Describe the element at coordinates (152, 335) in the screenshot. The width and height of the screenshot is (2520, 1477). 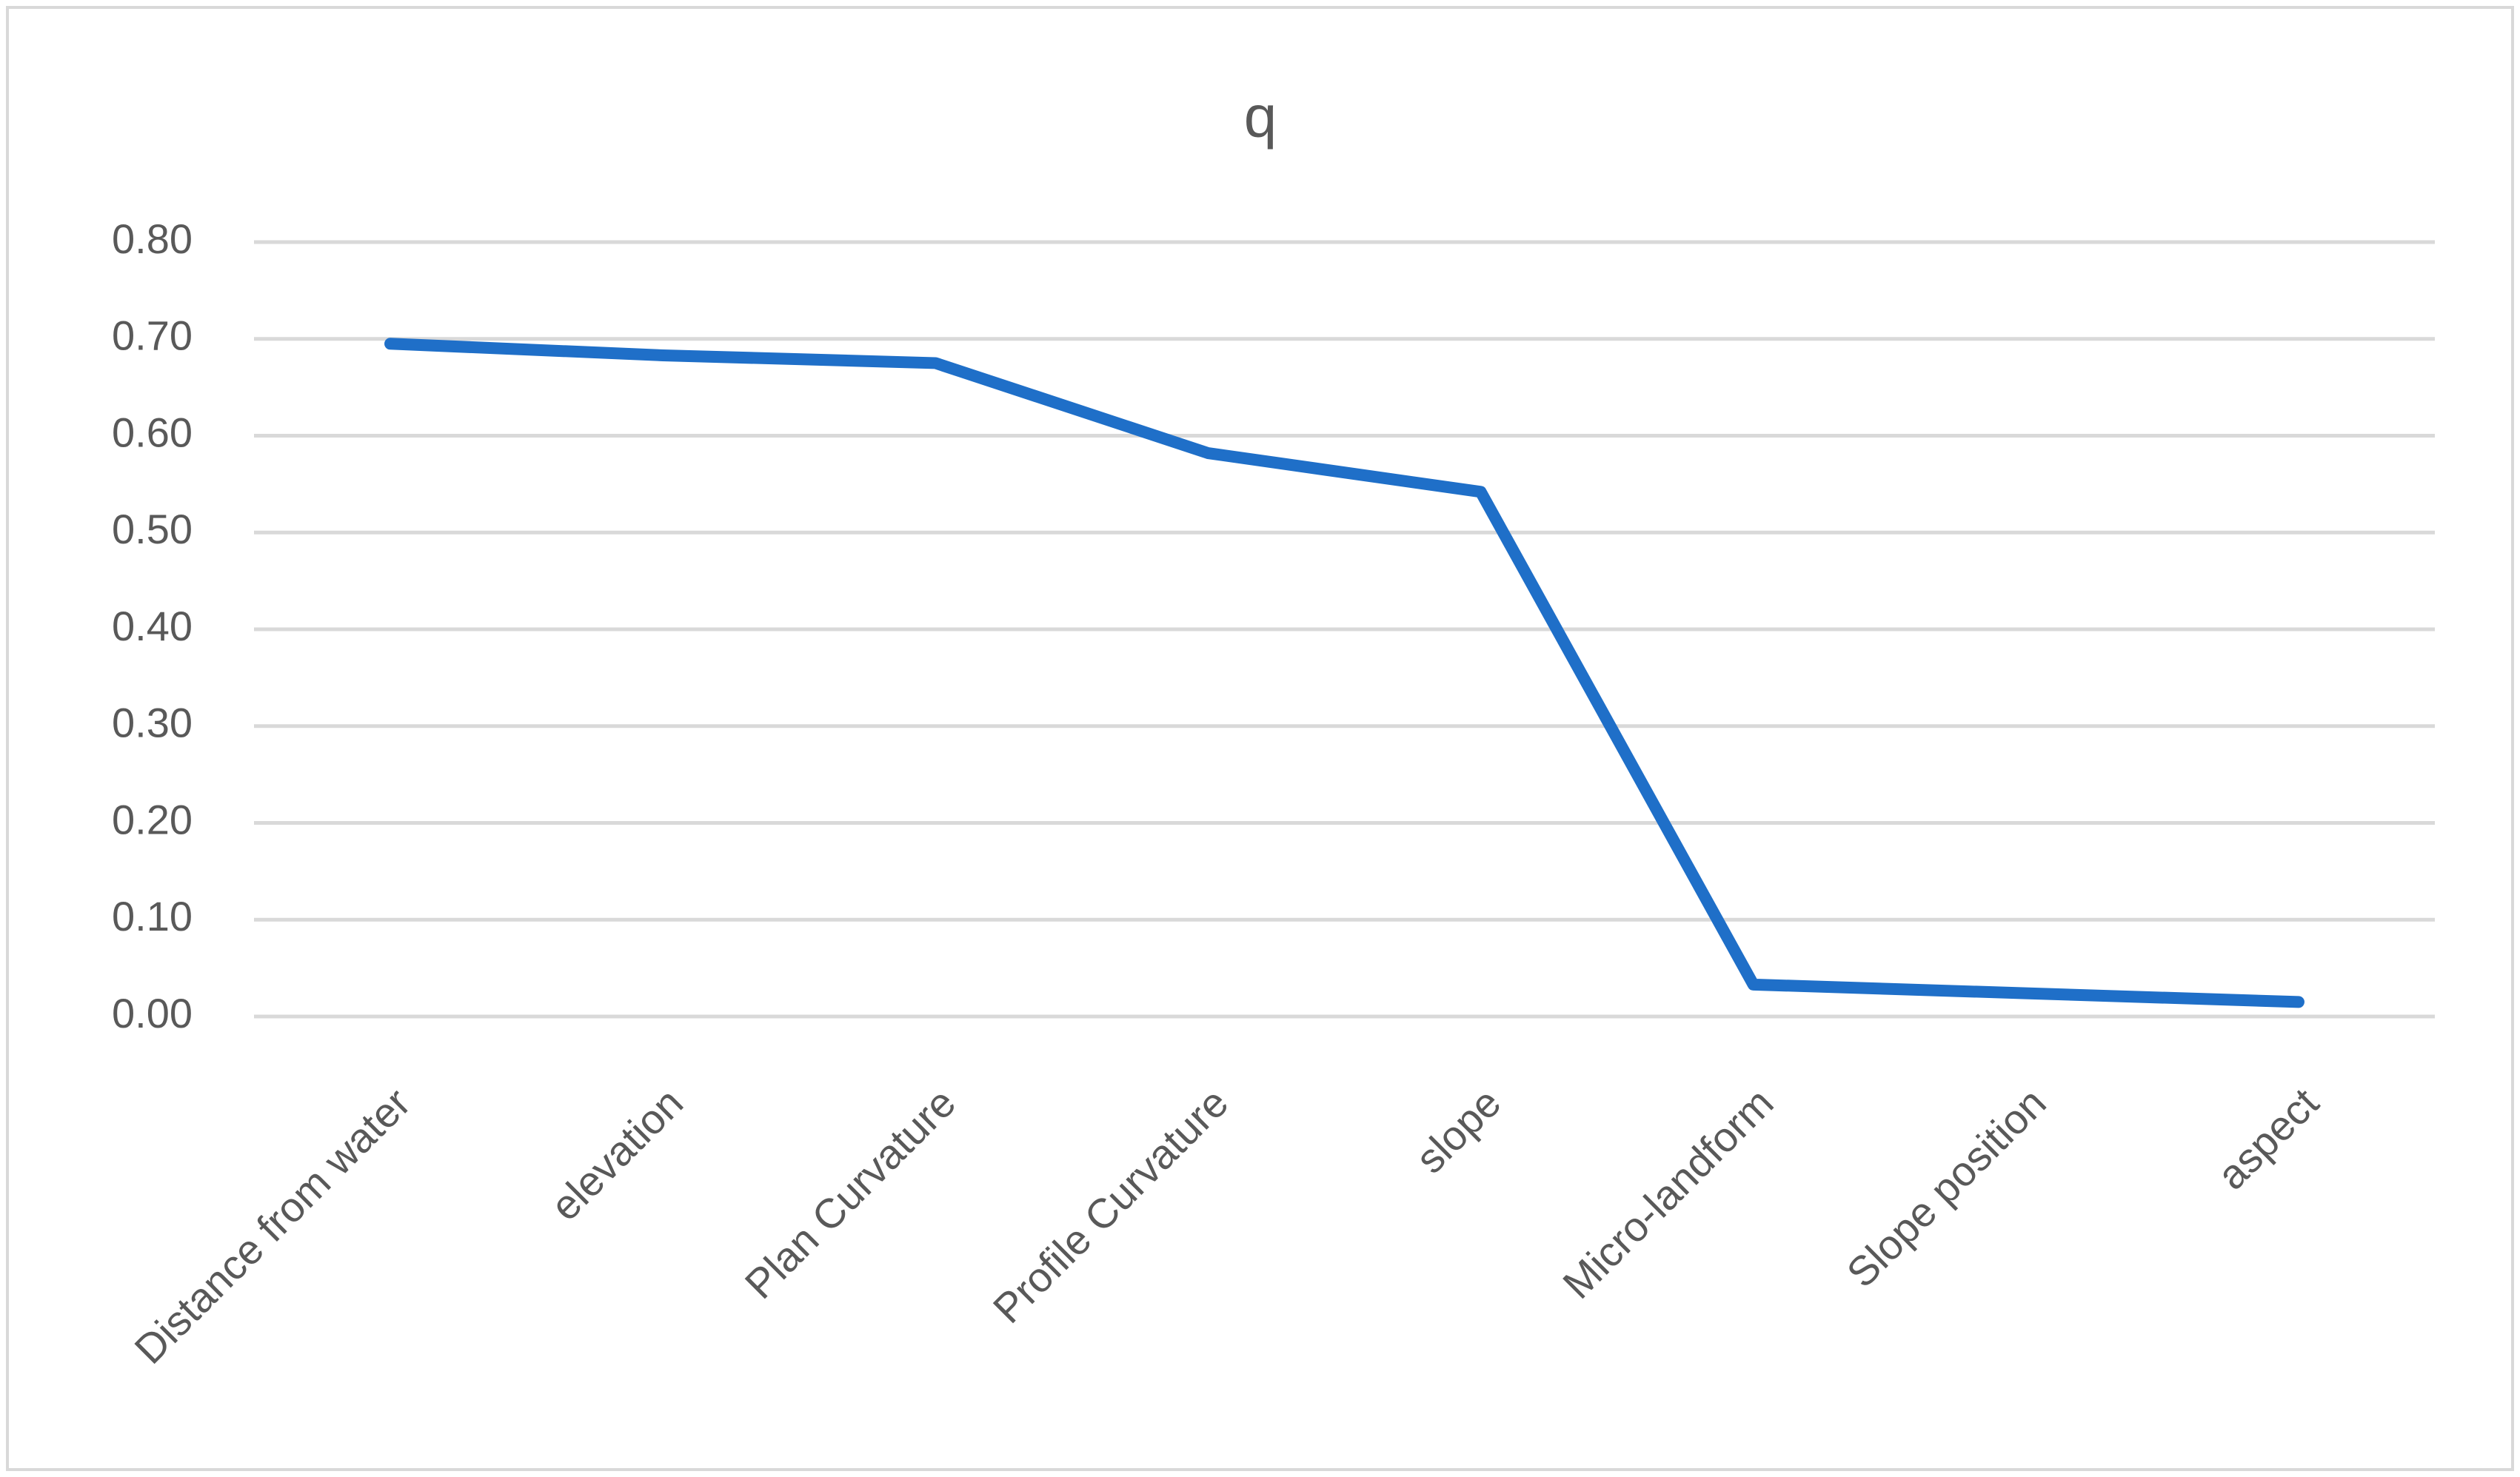
I see `y-tick-label: 0.70` at that location.